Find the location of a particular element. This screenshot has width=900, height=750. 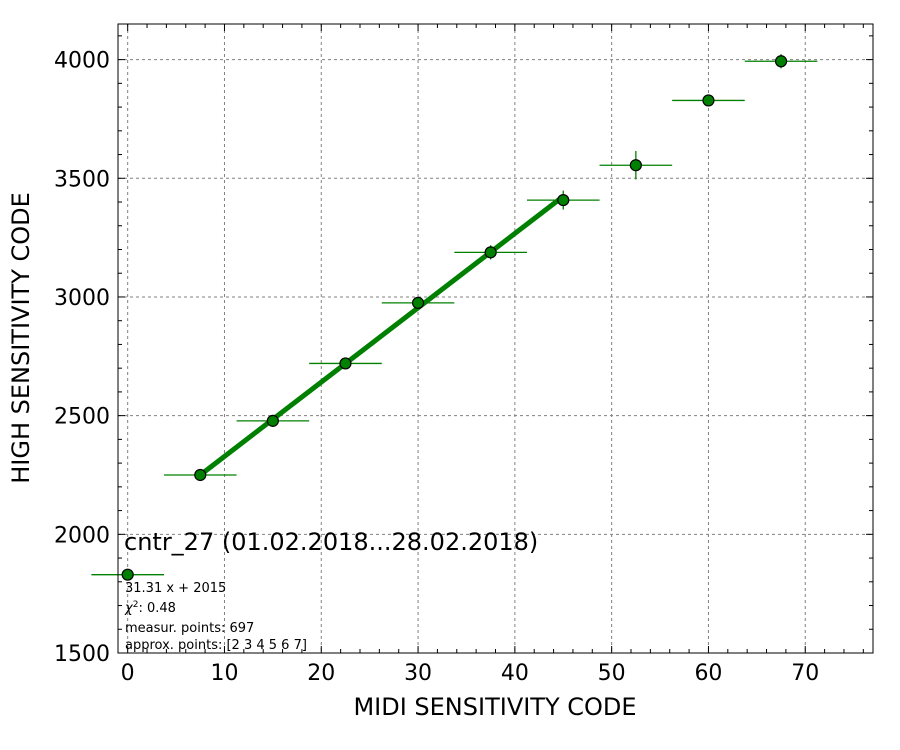

x-tick-label: 0 is located at coordinates (128, 673).